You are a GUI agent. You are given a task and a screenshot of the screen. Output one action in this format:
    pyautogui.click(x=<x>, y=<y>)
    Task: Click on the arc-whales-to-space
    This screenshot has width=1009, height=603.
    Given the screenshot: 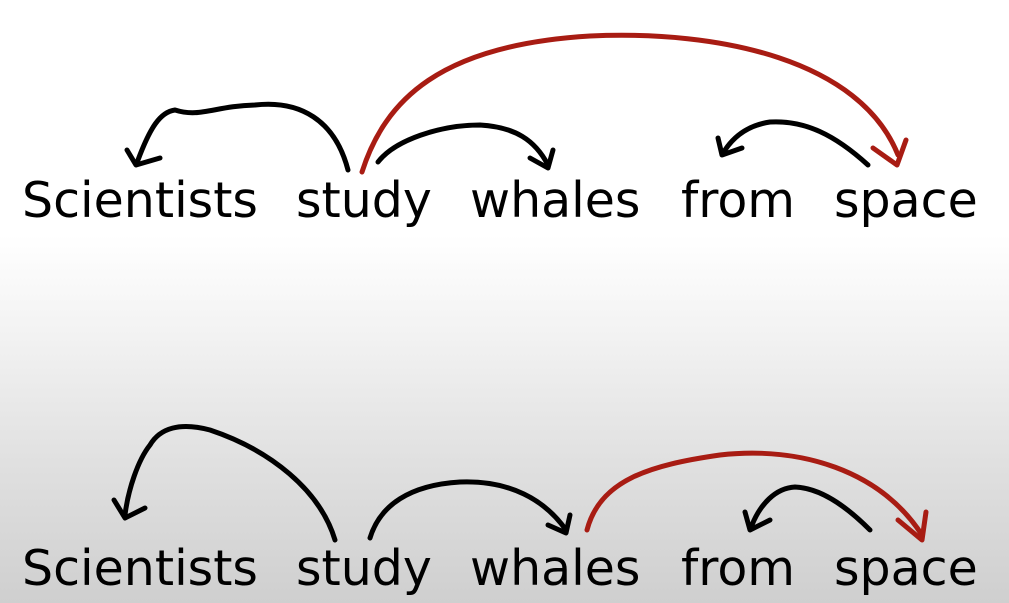 What is the action you would take?
    pyautogui.click(x=756, y=496)
    